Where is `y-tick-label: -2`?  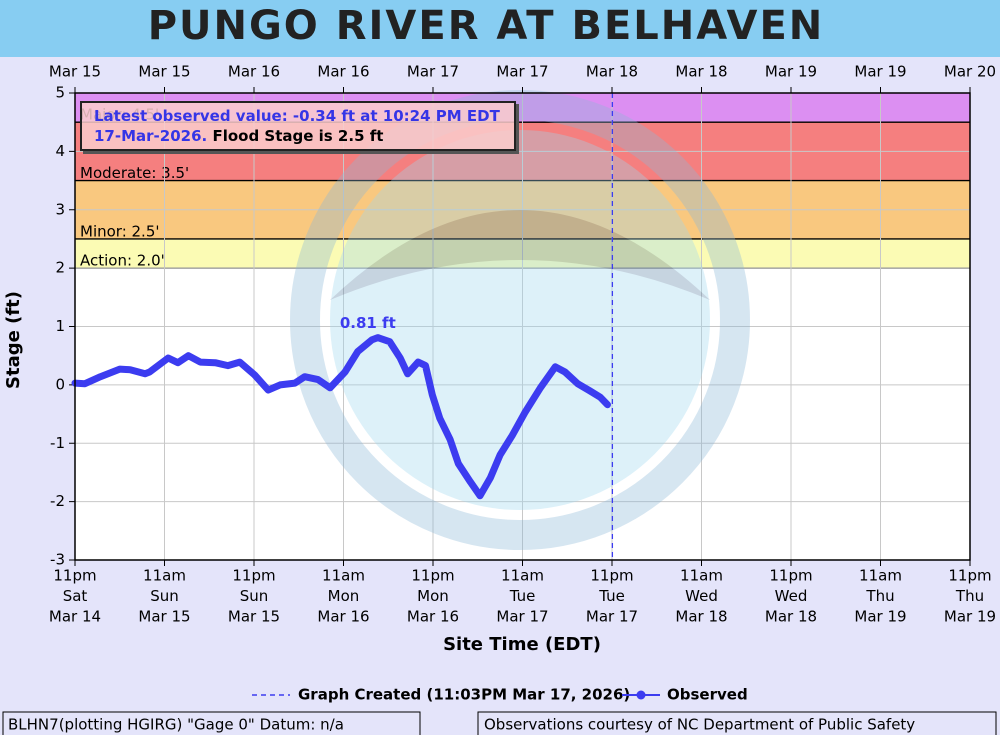
y-tick-label: -2 is located at coordinates (57, 501).